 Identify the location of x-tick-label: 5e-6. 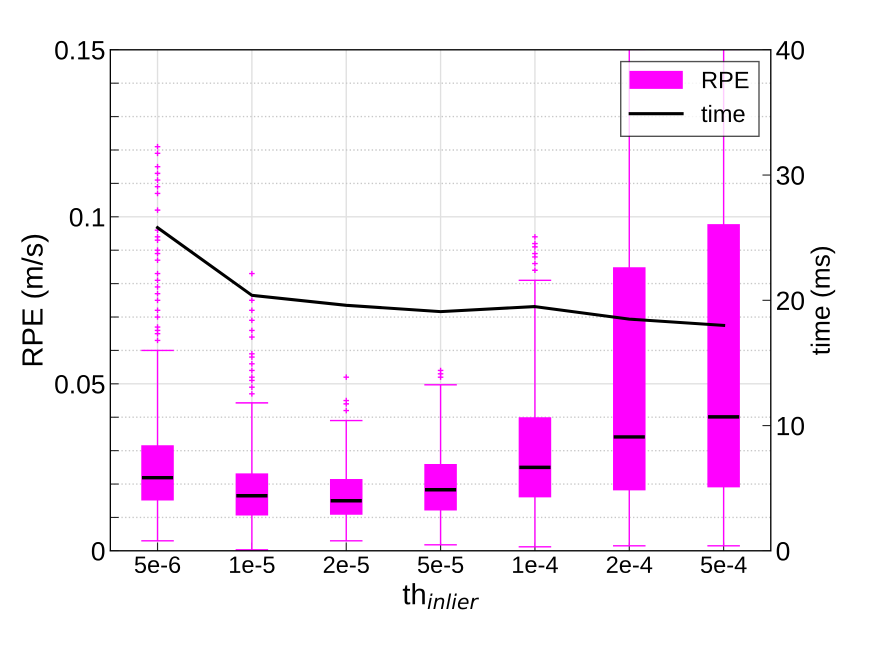
(157, 565).